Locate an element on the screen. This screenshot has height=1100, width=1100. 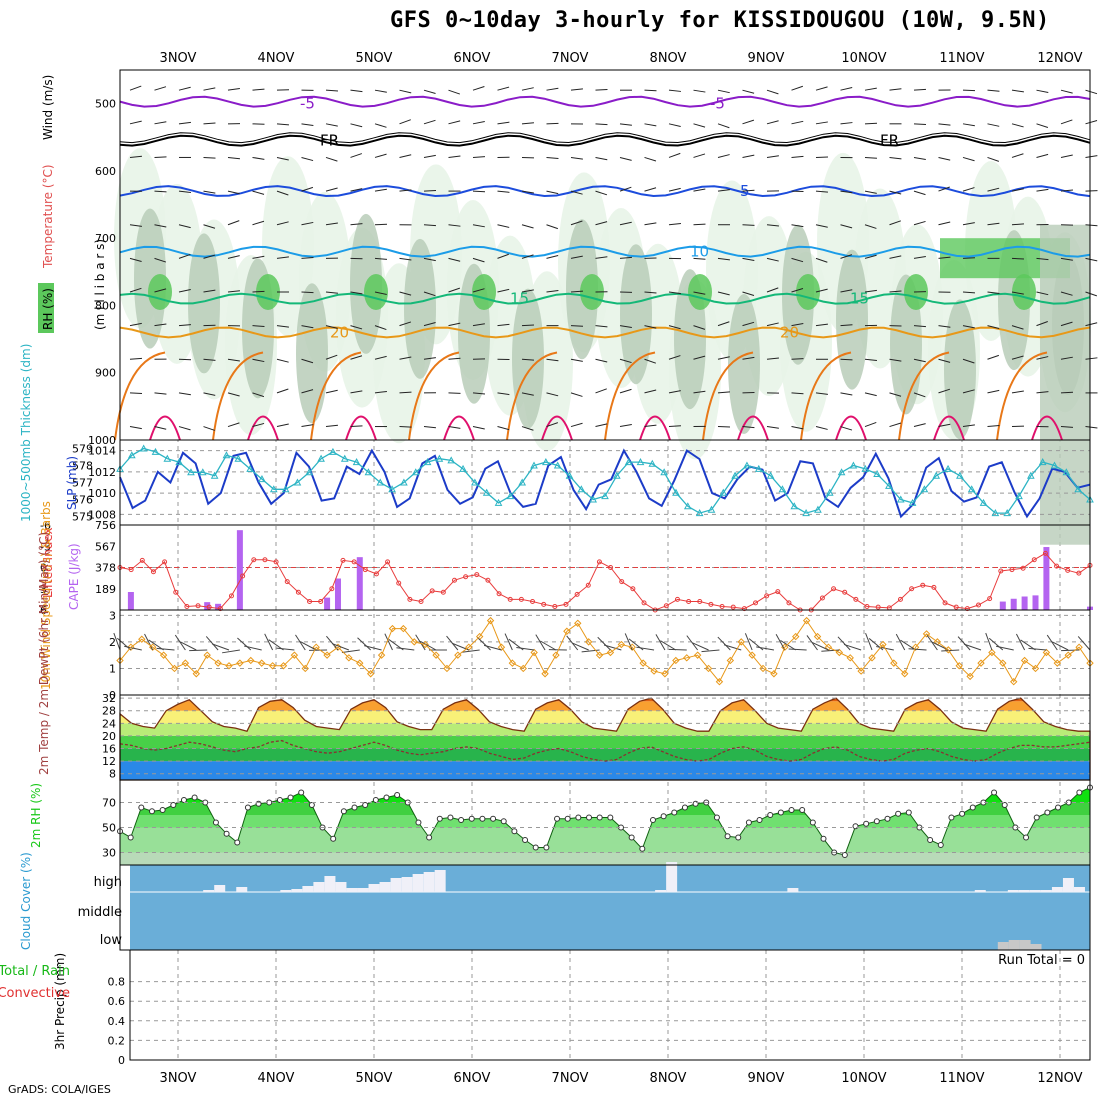
day-label-top: 7NOV is located at coordinates (570, 58).